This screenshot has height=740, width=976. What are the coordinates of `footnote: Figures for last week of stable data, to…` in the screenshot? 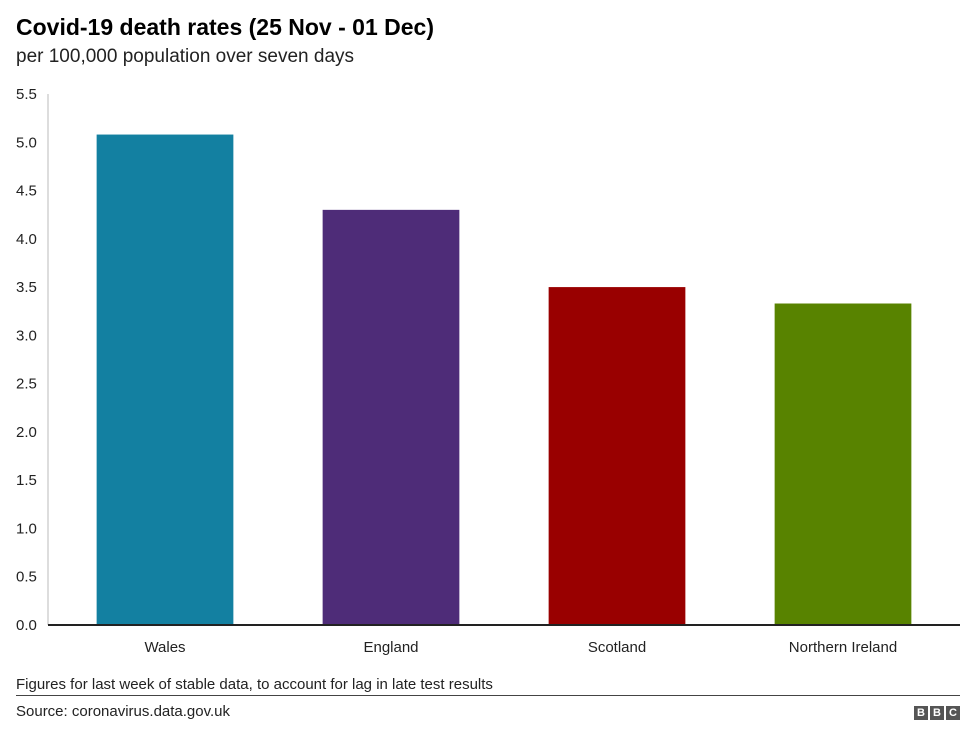 It's located at (254, 684).